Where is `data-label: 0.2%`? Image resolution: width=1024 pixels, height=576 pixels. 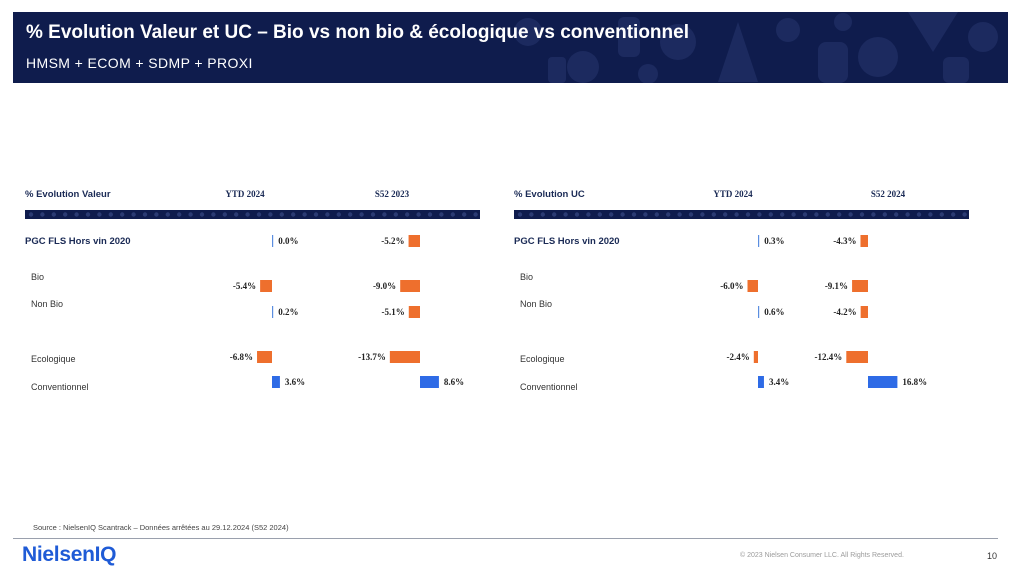
data-label: 0.2% is located at coordinates (288, 312).